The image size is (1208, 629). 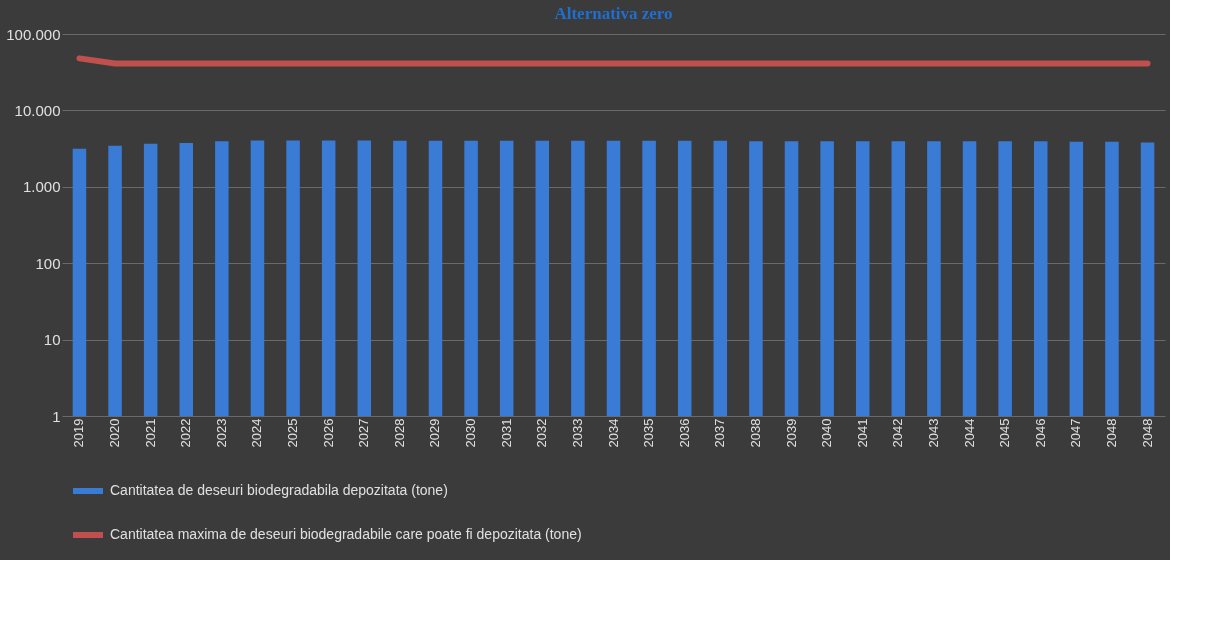 I want to click on x-tick-label: 2028, so click(x=399, y=433).